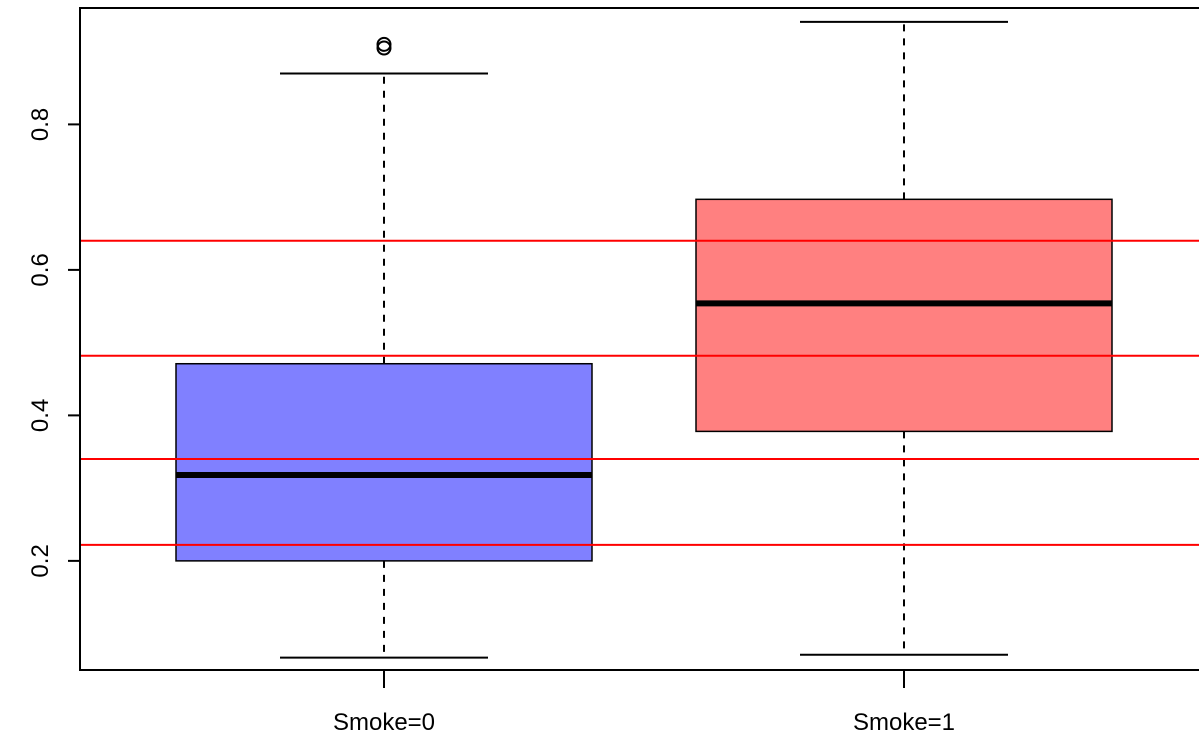  What do you see at coordinates (904, 722) in the screenshot?
I see `x-tick-label: Smoke=1` at bounding box center [904, 722].